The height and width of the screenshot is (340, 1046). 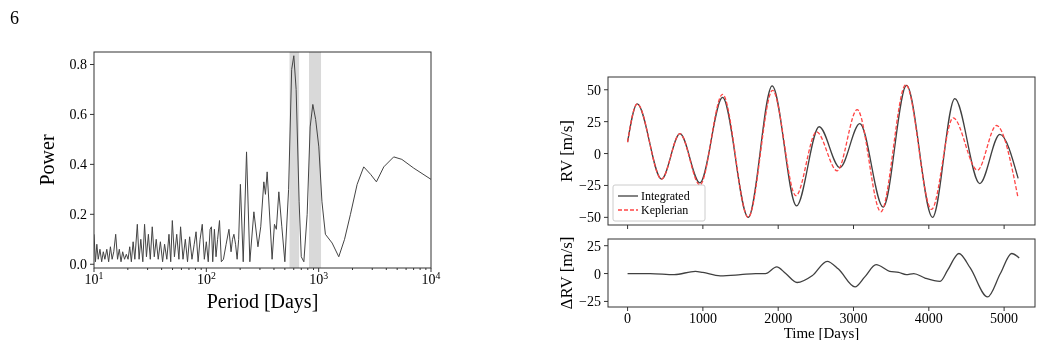 What do you see at coordinates (1004, 318) in the screenshot?
I see `x-tick-label: 5000` at bounding box center [1004, 318].